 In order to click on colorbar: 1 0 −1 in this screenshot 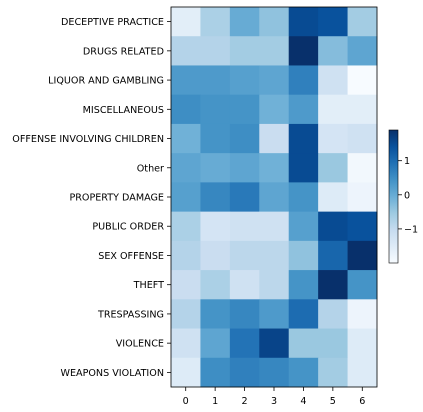, I will do `click(403, 196)`.